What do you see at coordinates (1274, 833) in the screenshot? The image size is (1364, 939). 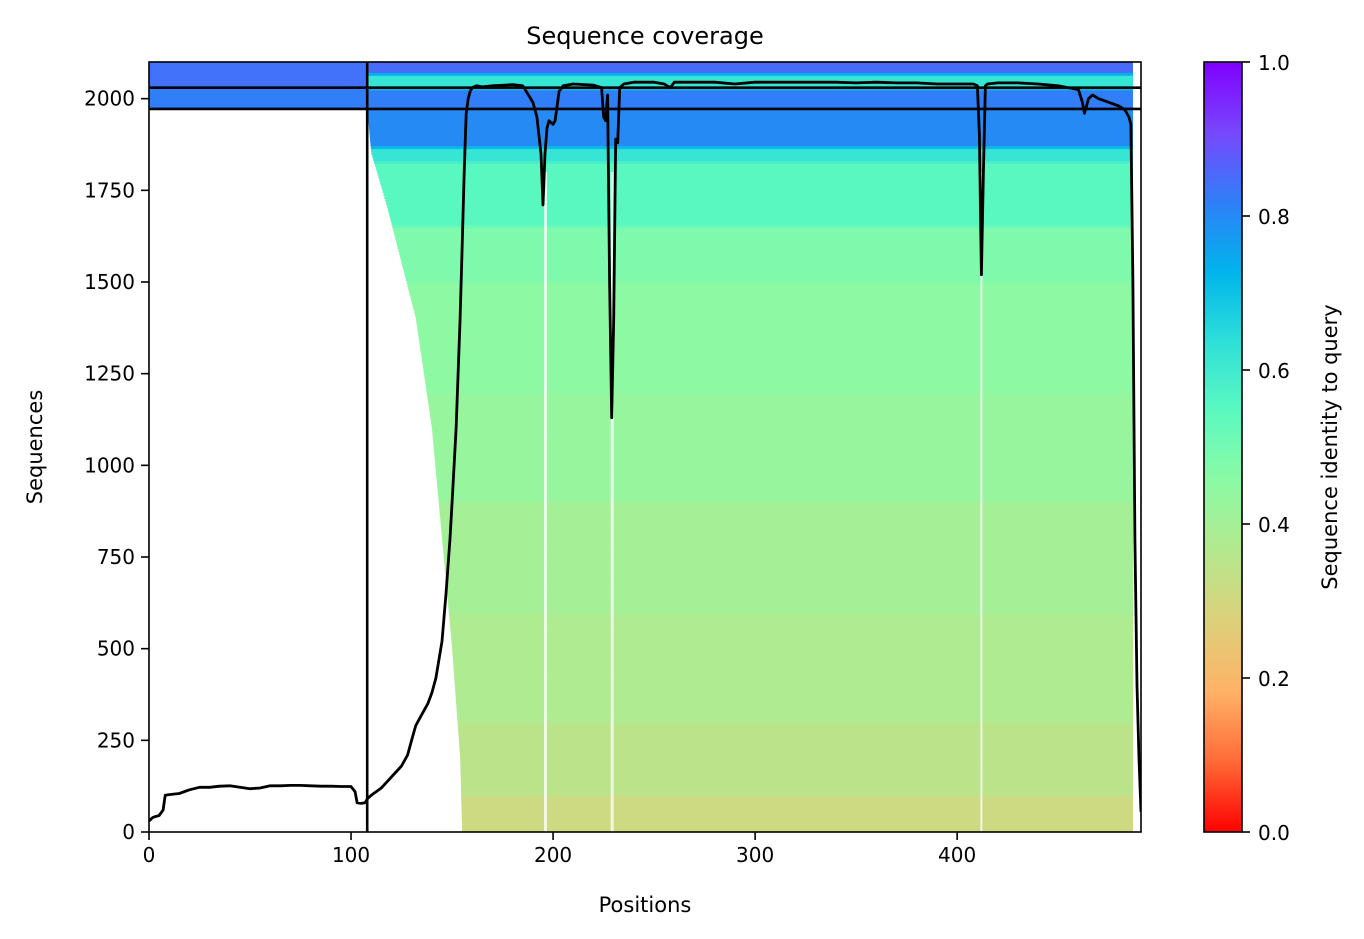 I see `colorbar-tick-label: 0.0` at bounding box center [1274, 833].